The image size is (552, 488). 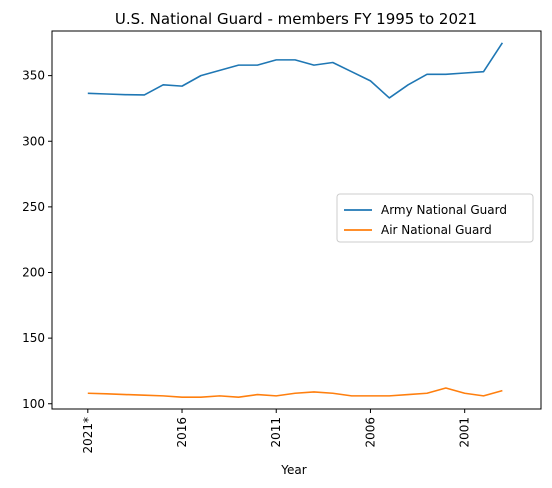 What do you see at coordinates (33, 273) in the screenshot?
I see `y-tick-label: 200` at bounding box center [33, 273].